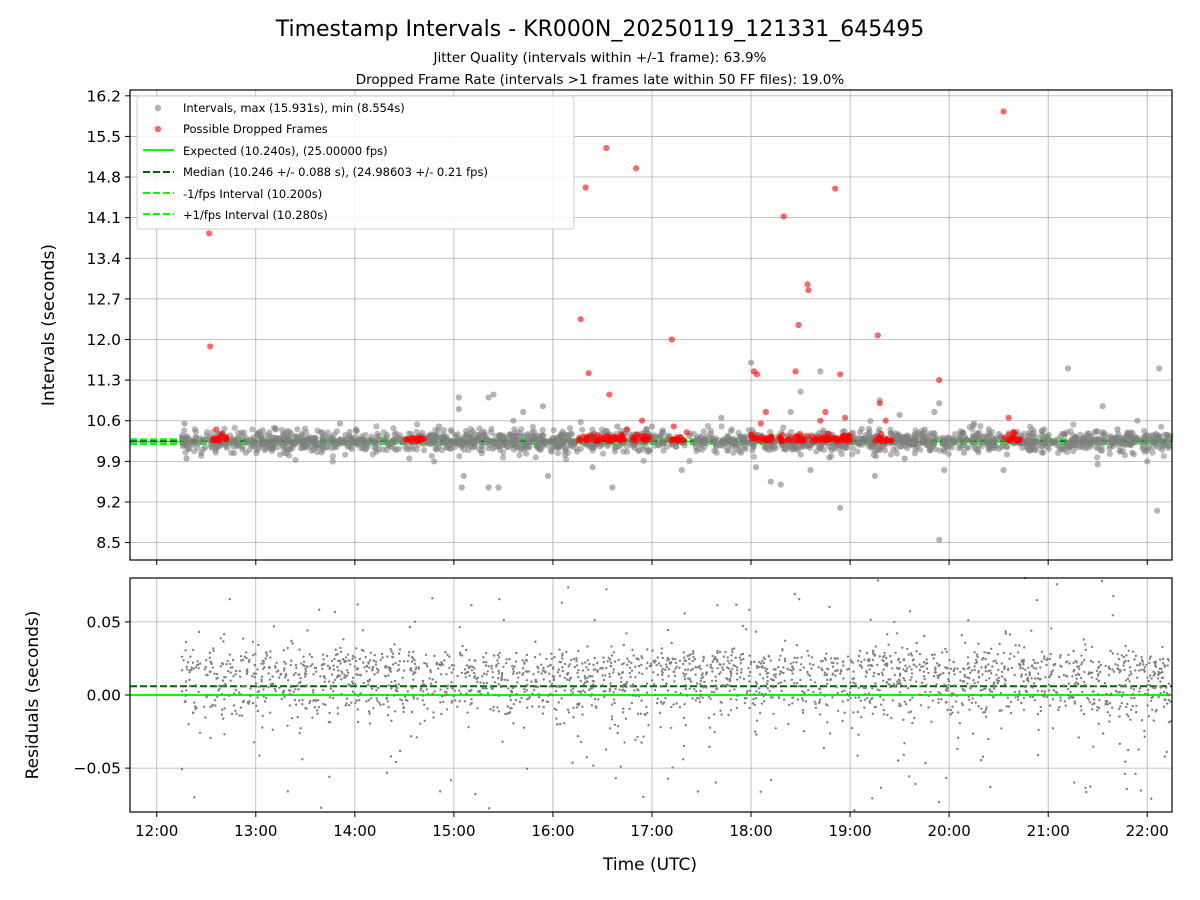  I want to click on intervals-x-ticks, so click(652, 562).